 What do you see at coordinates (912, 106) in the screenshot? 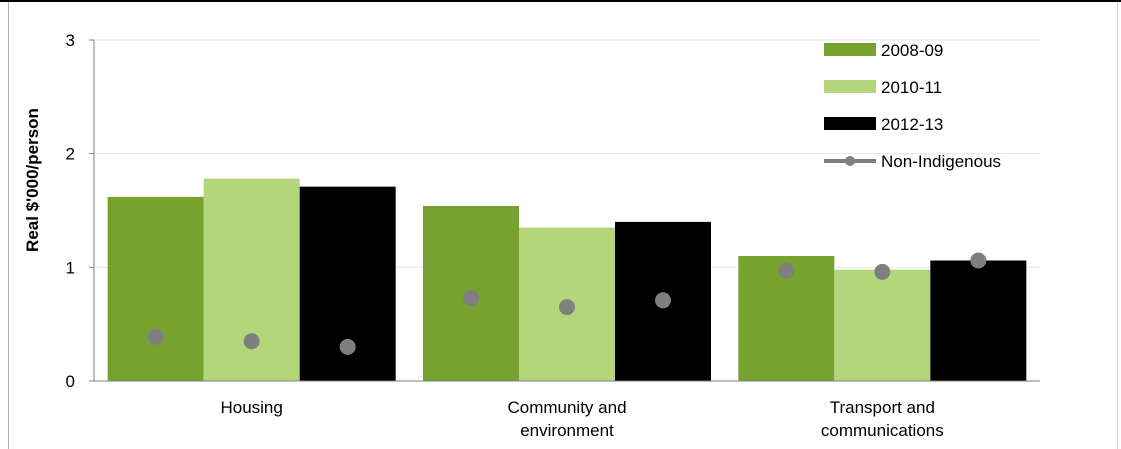
I see `legend: 2008-09 2010-11 2012-13 Non-Indigenous` at bounding box center [912, 106].